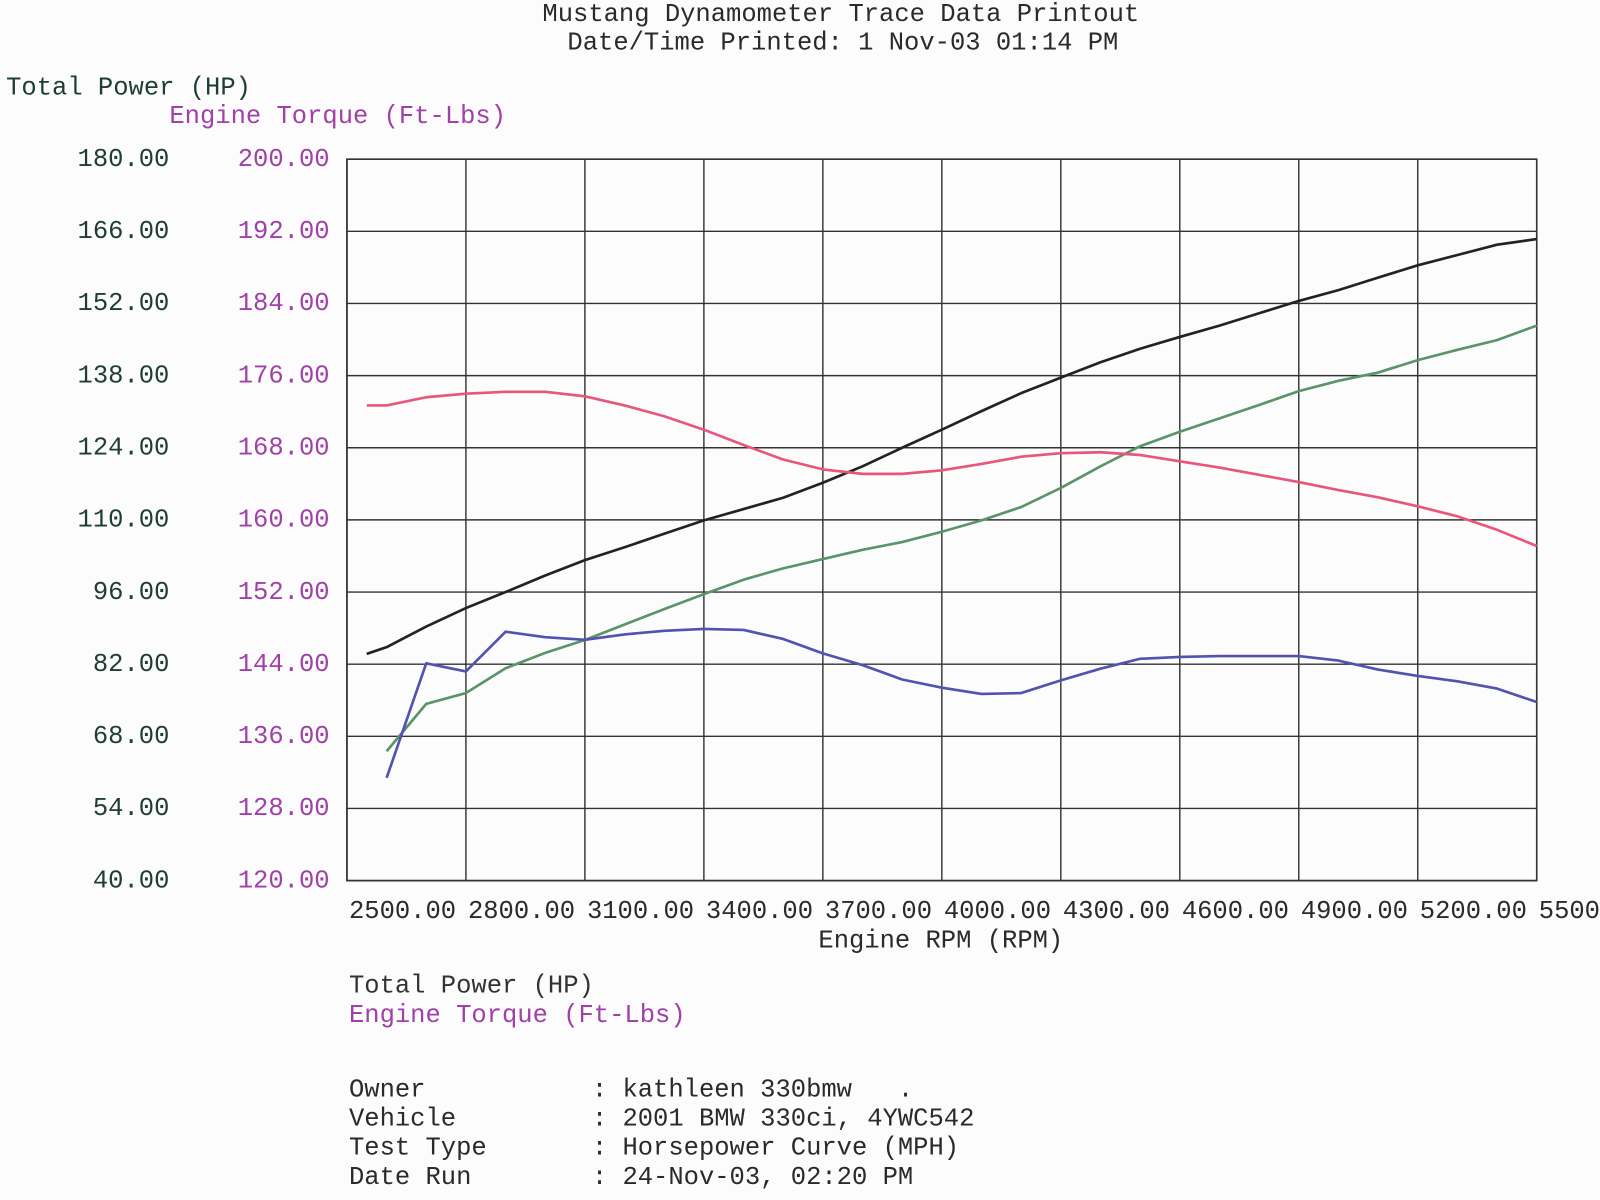  What do you see at coordinates (767, 1090) in the screenshot?
I see `info-value: kathleen 330bmw .` at bounding box center [767, 1090].